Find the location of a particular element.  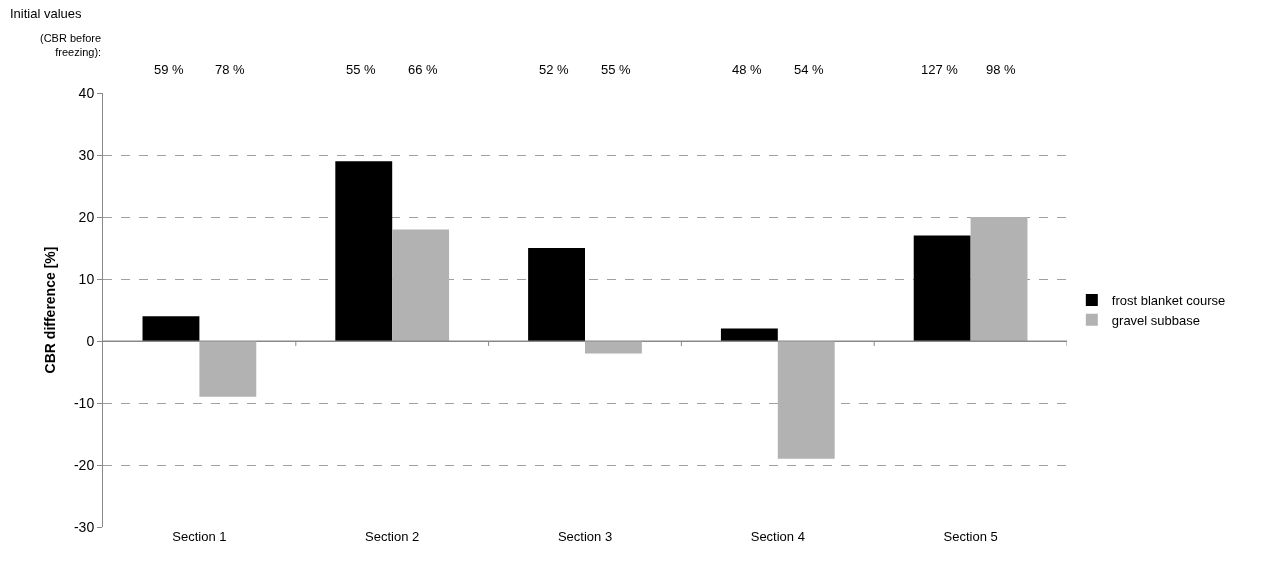

y-tick-label: -20 is located at coordinates (84, 464).